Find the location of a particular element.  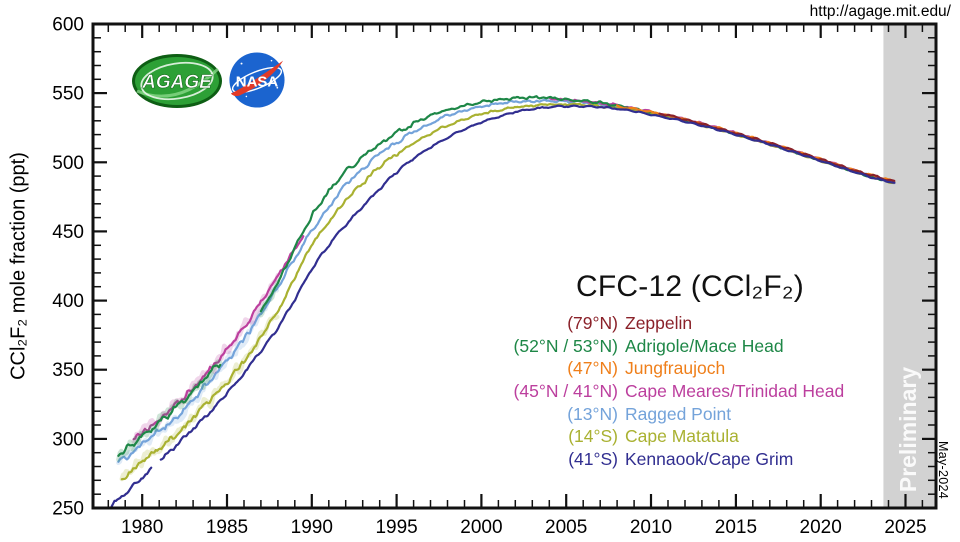

y-tick-label-300: 300 is located at coordinates (68, 439).